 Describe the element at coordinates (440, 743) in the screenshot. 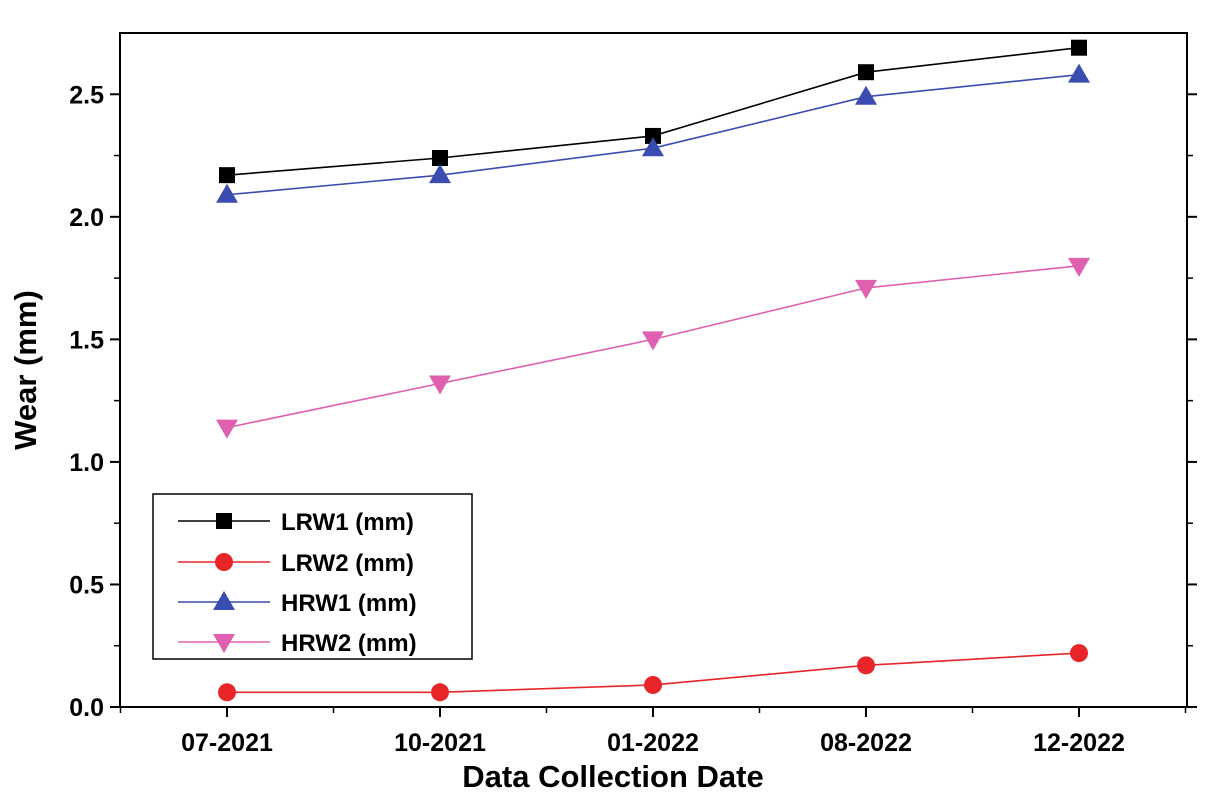

I see `x-tick-label: 10-2021` at that location.